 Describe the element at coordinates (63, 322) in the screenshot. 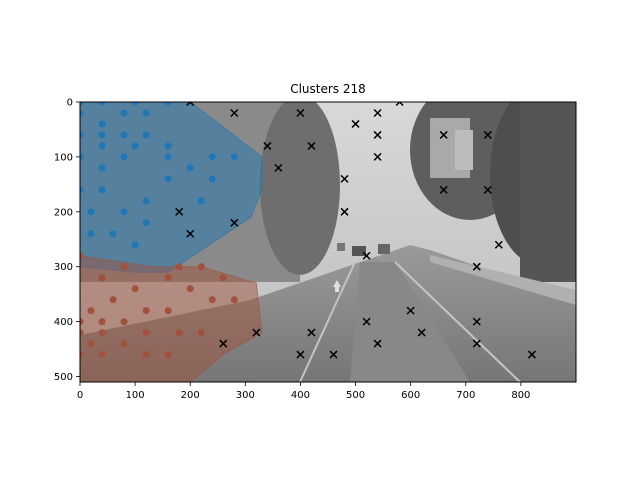

I see `y-tick-label: 400` at that location.